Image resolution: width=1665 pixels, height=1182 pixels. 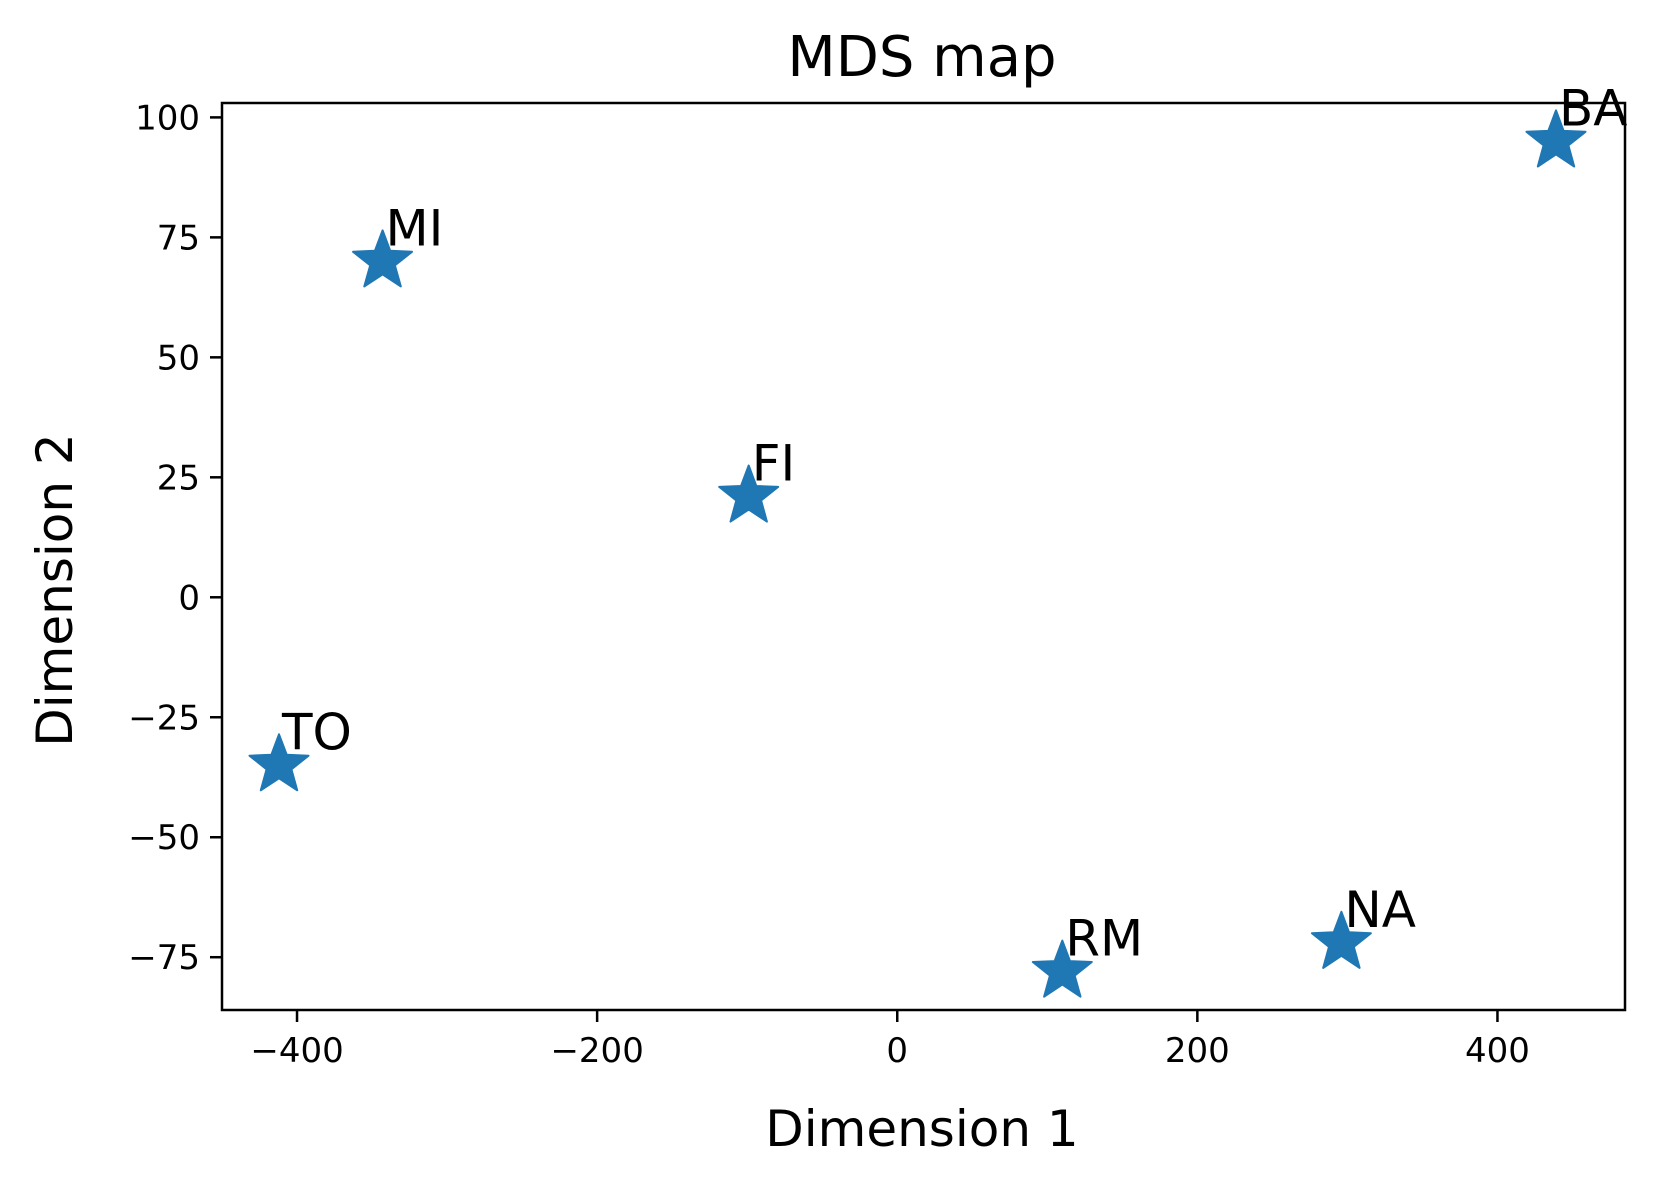 I want to click on y-tick-label: −25, so click(x=164, y=718).